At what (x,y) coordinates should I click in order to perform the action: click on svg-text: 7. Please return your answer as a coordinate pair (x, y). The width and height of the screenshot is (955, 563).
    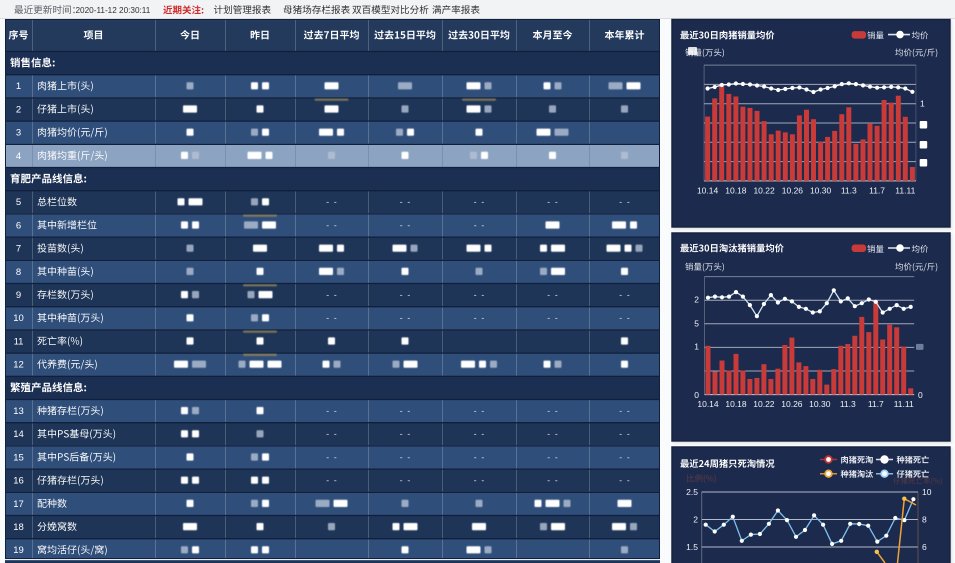
    Looking at the image, I should click on (18, 249).